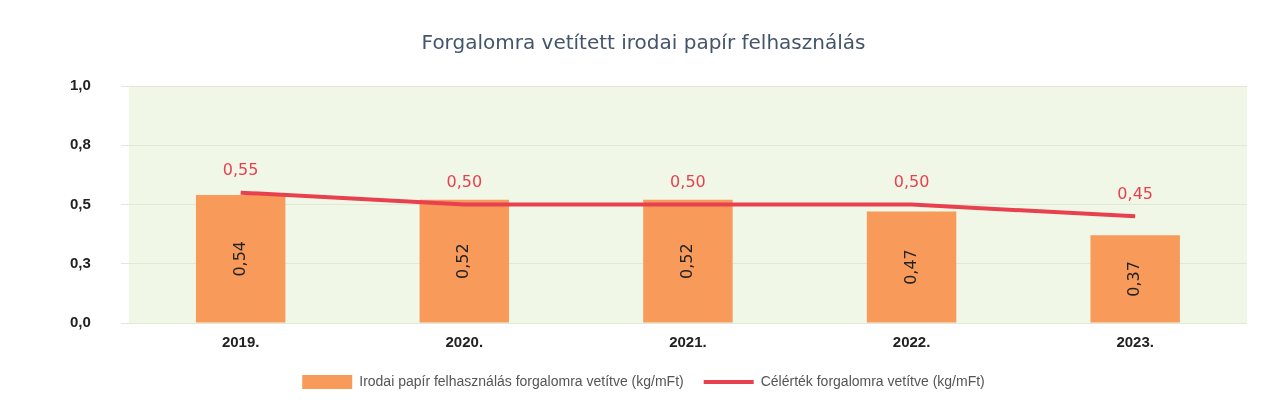 This screenshot has height=409, width=1267. Describe the element at coordinates (80, 144) in the screenshot. I see `y-tick-label: 0,8` at that location.